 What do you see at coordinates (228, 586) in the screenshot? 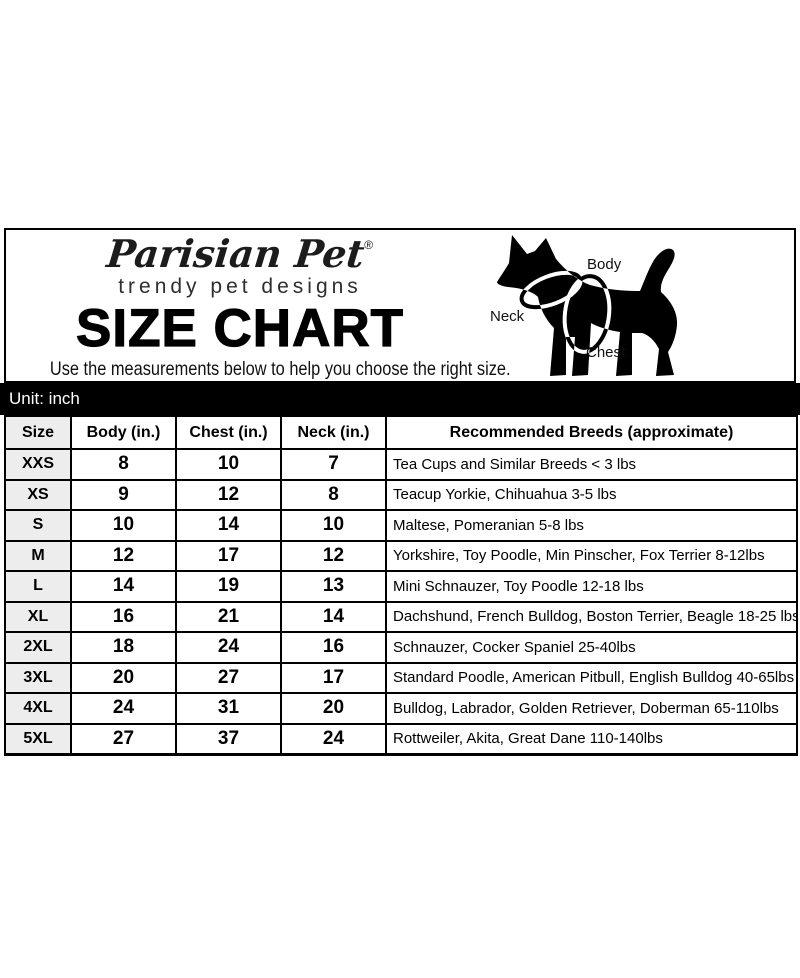
I see `chest-cell: 19` at bounding box center [228, 586].